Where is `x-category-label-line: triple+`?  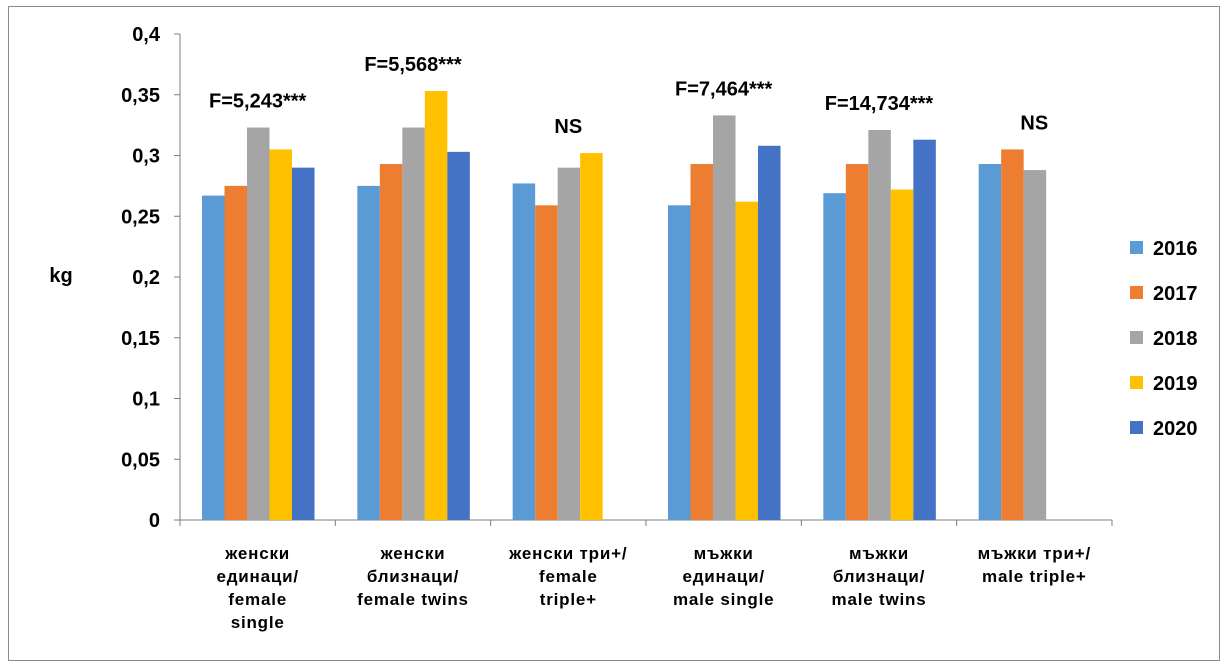 x-category-label-line: triple+ is located at coordinates (568, 599).